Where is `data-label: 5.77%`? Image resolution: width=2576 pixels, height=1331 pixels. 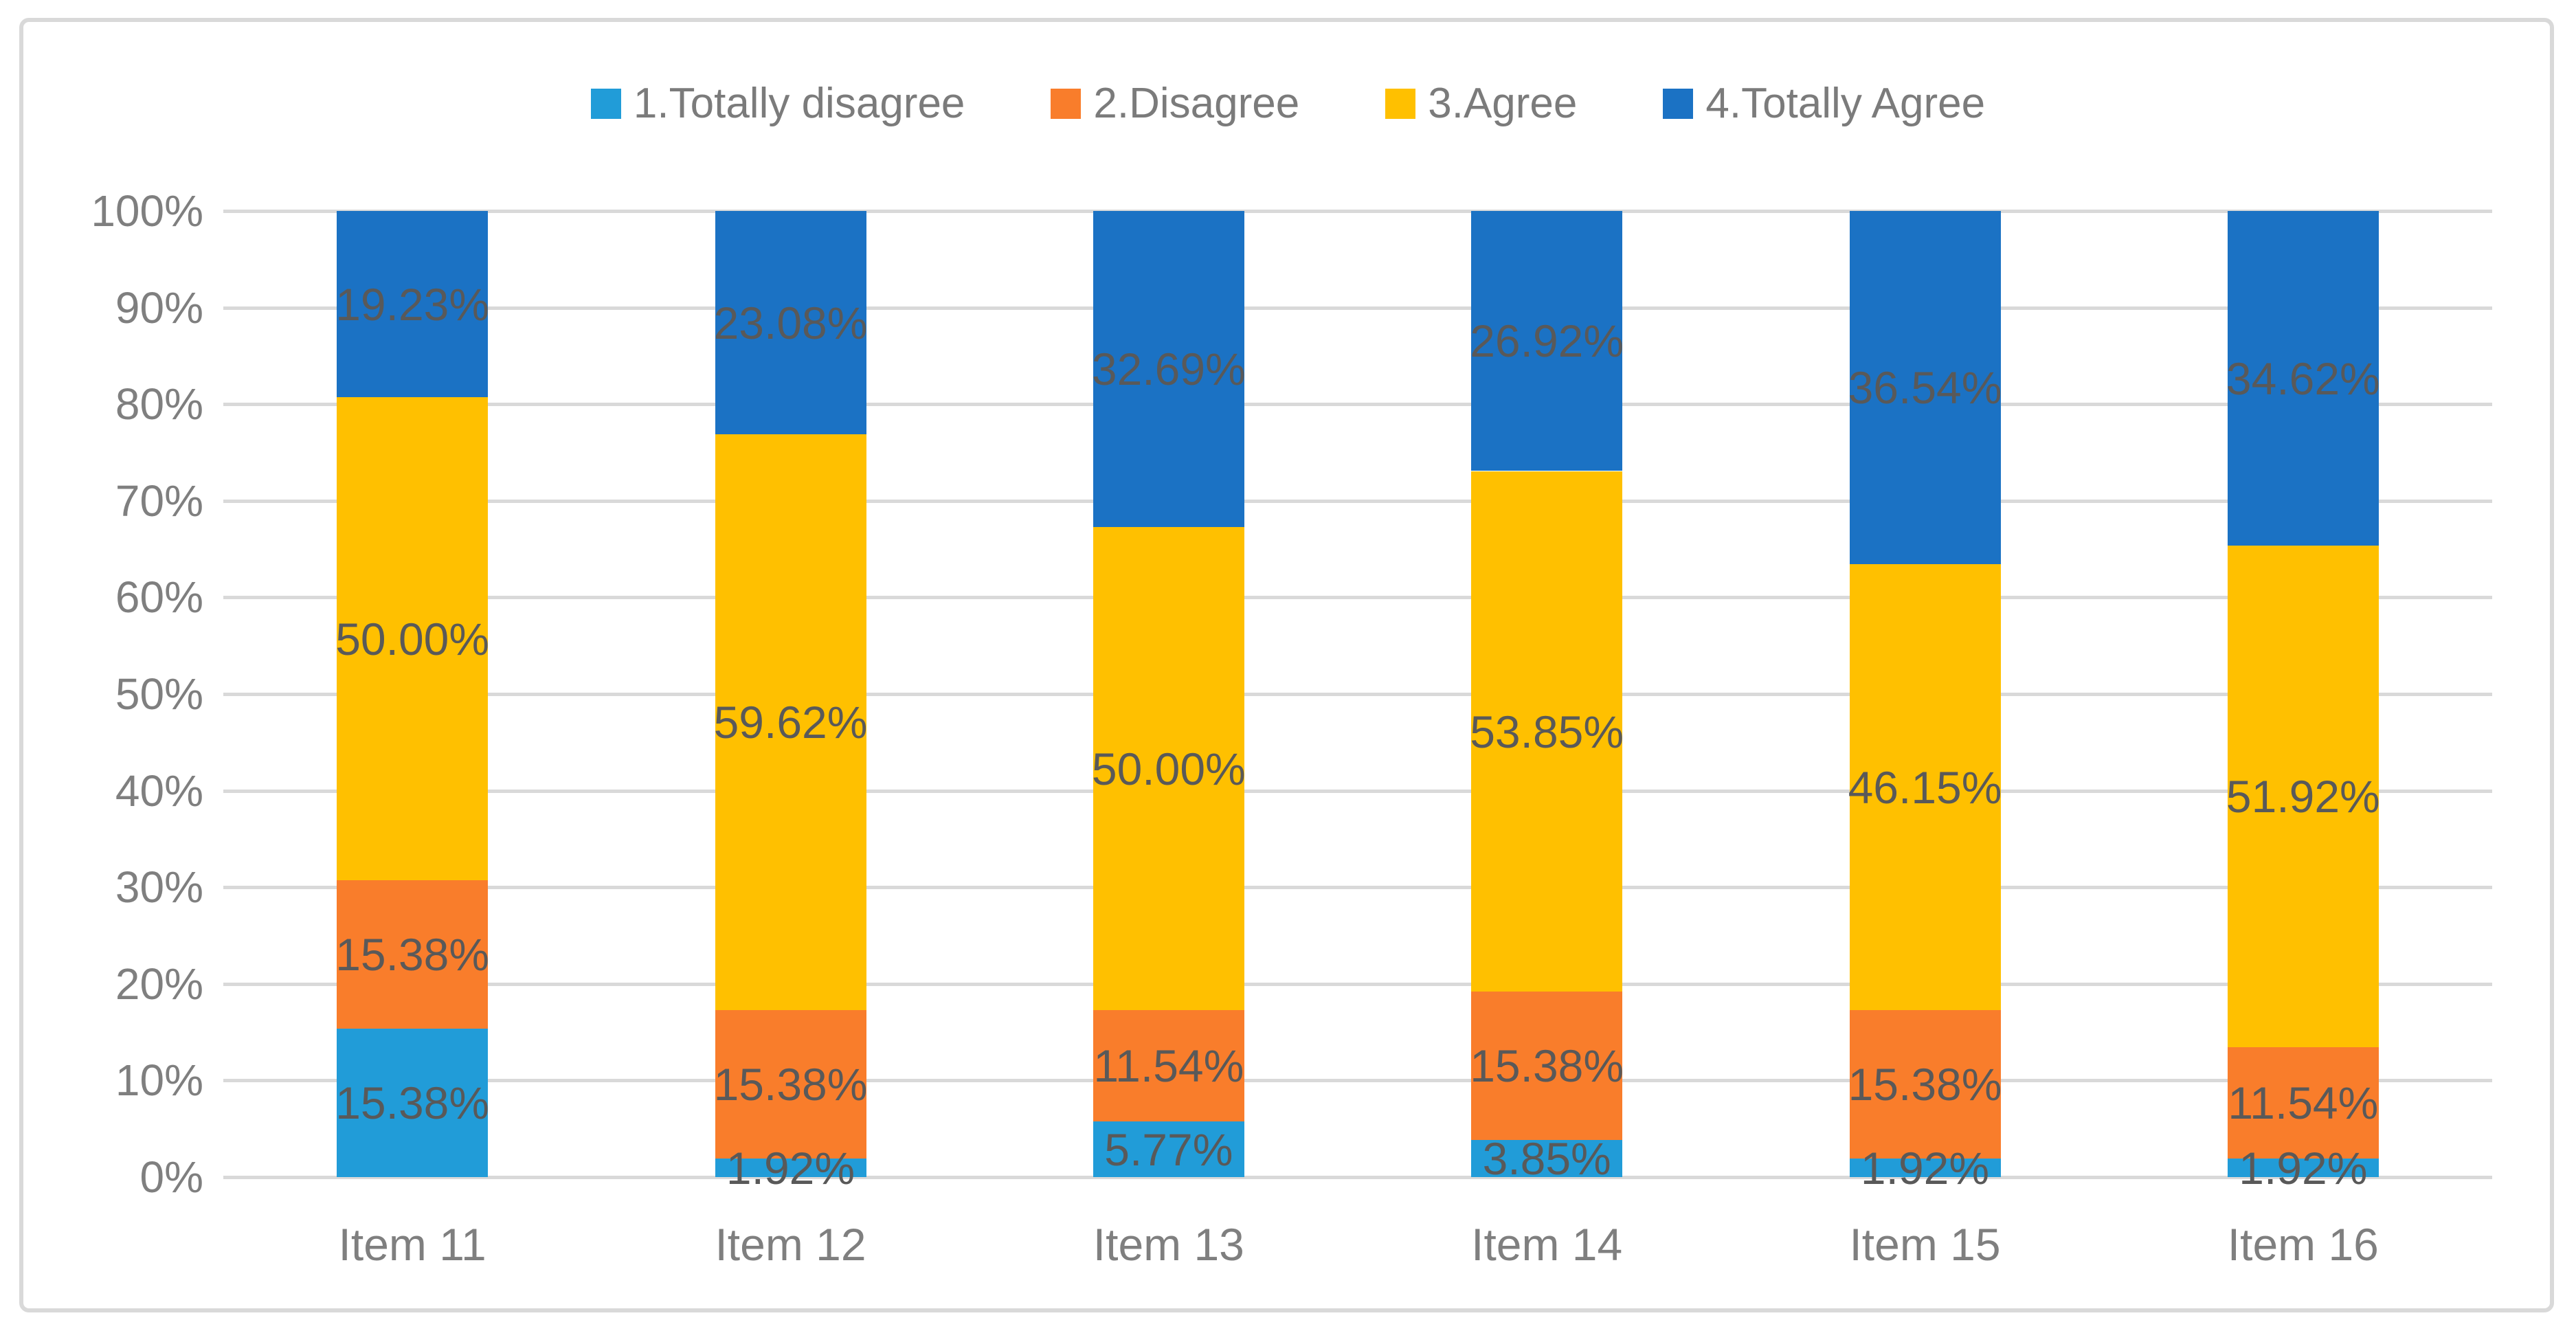 data-label: 5.77% is located at coordinates (1168, 1149).